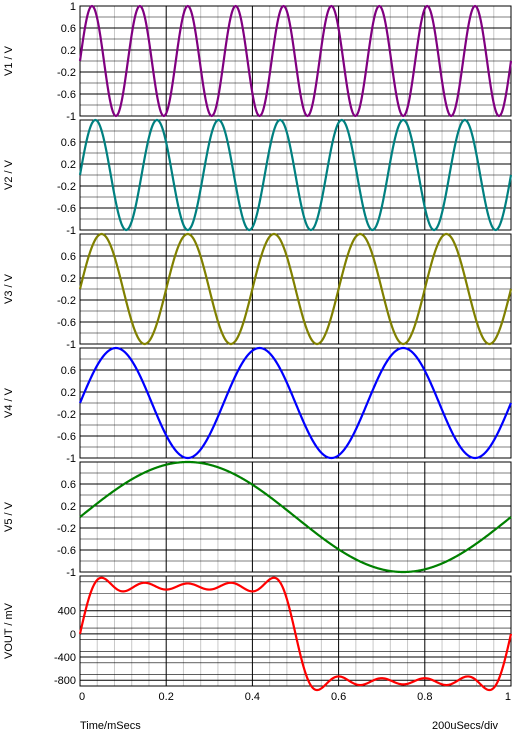  Describe the element at coordinates (71, 345) in the screenshot. I see `y-tick-label-2-4: -1` at that location.